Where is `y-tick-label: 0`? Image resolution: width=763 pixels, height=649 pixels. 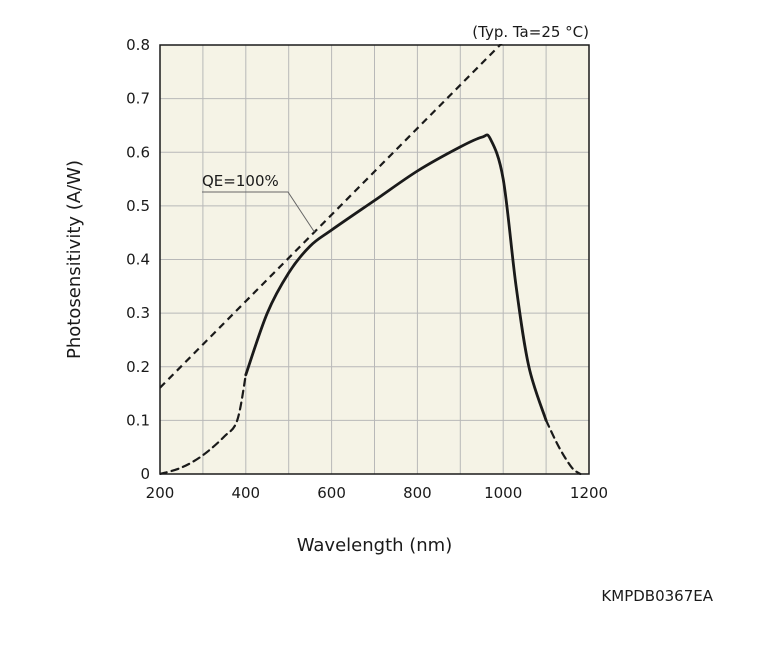 y-tick-label: 0 is located at coordinates (145, 474).